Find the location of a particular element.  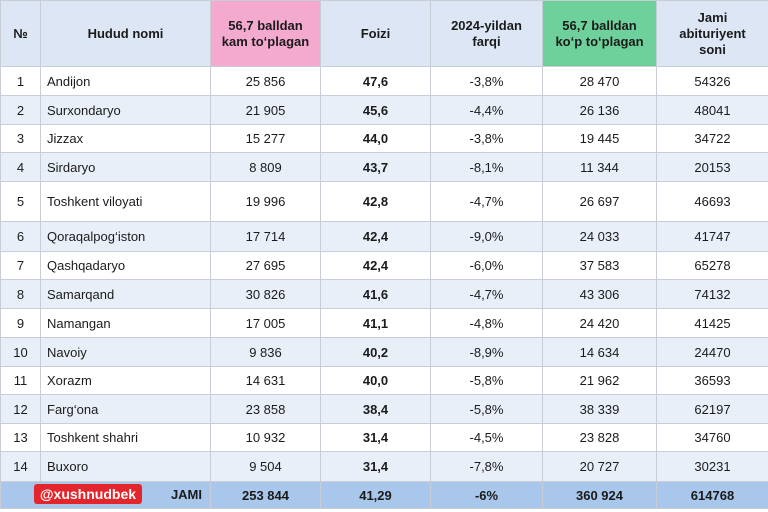

below-count: 10 932 is located at coordinates (265, 437).